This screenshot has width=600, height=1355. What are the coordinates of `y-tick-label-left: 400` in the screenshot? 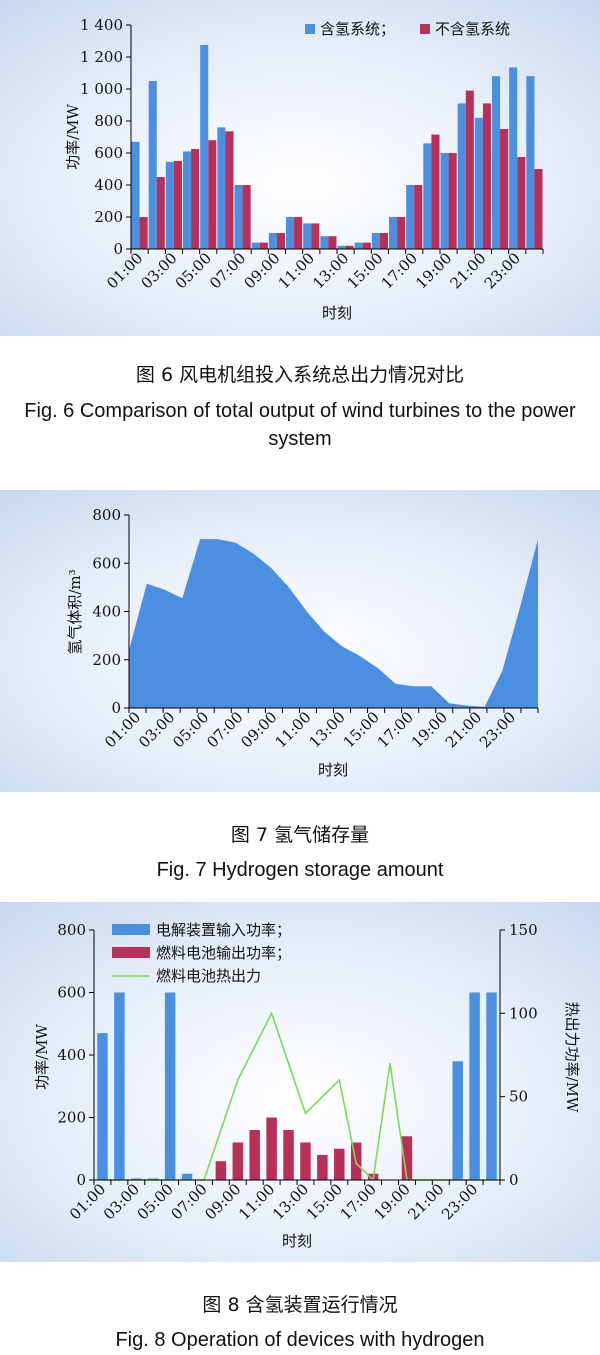 It's located at (71, 1055).